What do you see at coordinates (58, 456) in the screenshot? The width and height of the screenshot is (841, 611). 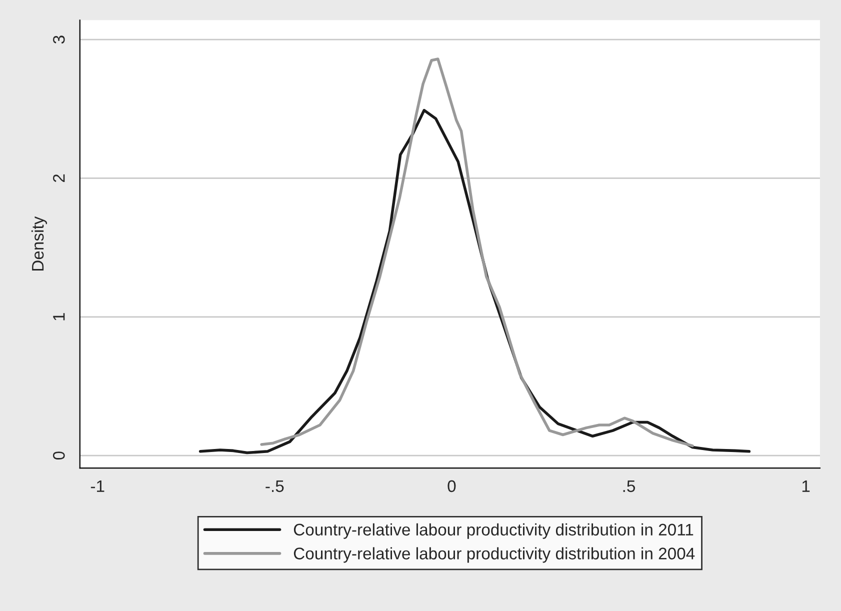 I see `y-tick-label: 0` at bounding box center [58, 456].